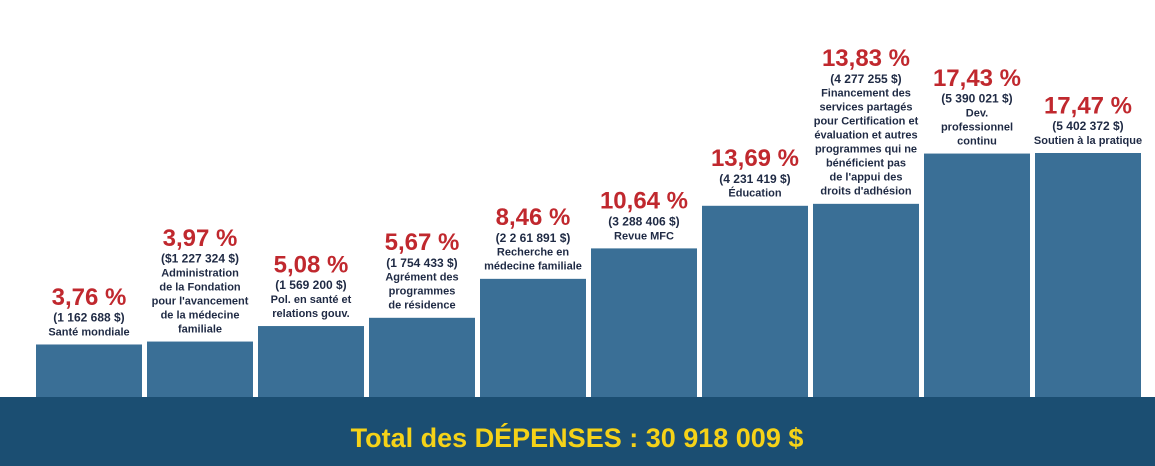 Image resolution: width=1155 pixels, height=466 pixels. Describe the element at coordinates (200, 238) in the screenshot. I see `value-label: 3,97 %` at that location.